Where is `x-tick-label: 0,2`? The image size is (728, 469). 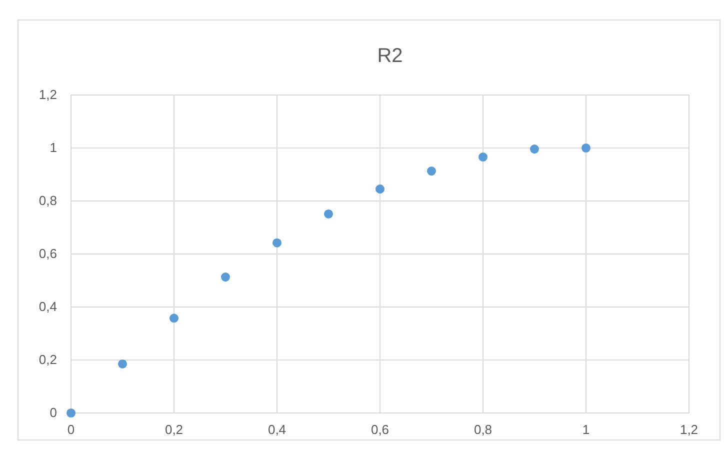
x-tick-label: 0,2 is located at coordinates (174, 430).